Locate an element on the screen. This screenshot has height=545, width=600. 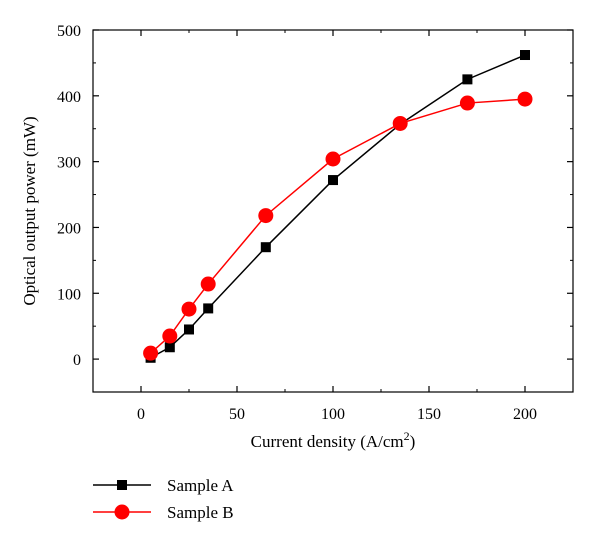
y-tick-label: 0 is located at coordinates (77, 360).